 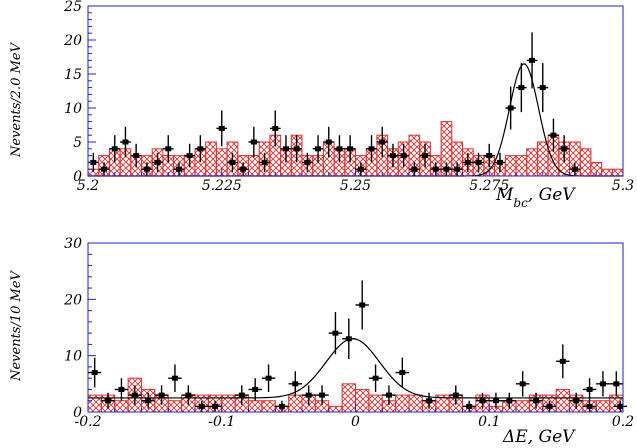 I want to click on x-tick-label: 0, so click(x=355, y=422).